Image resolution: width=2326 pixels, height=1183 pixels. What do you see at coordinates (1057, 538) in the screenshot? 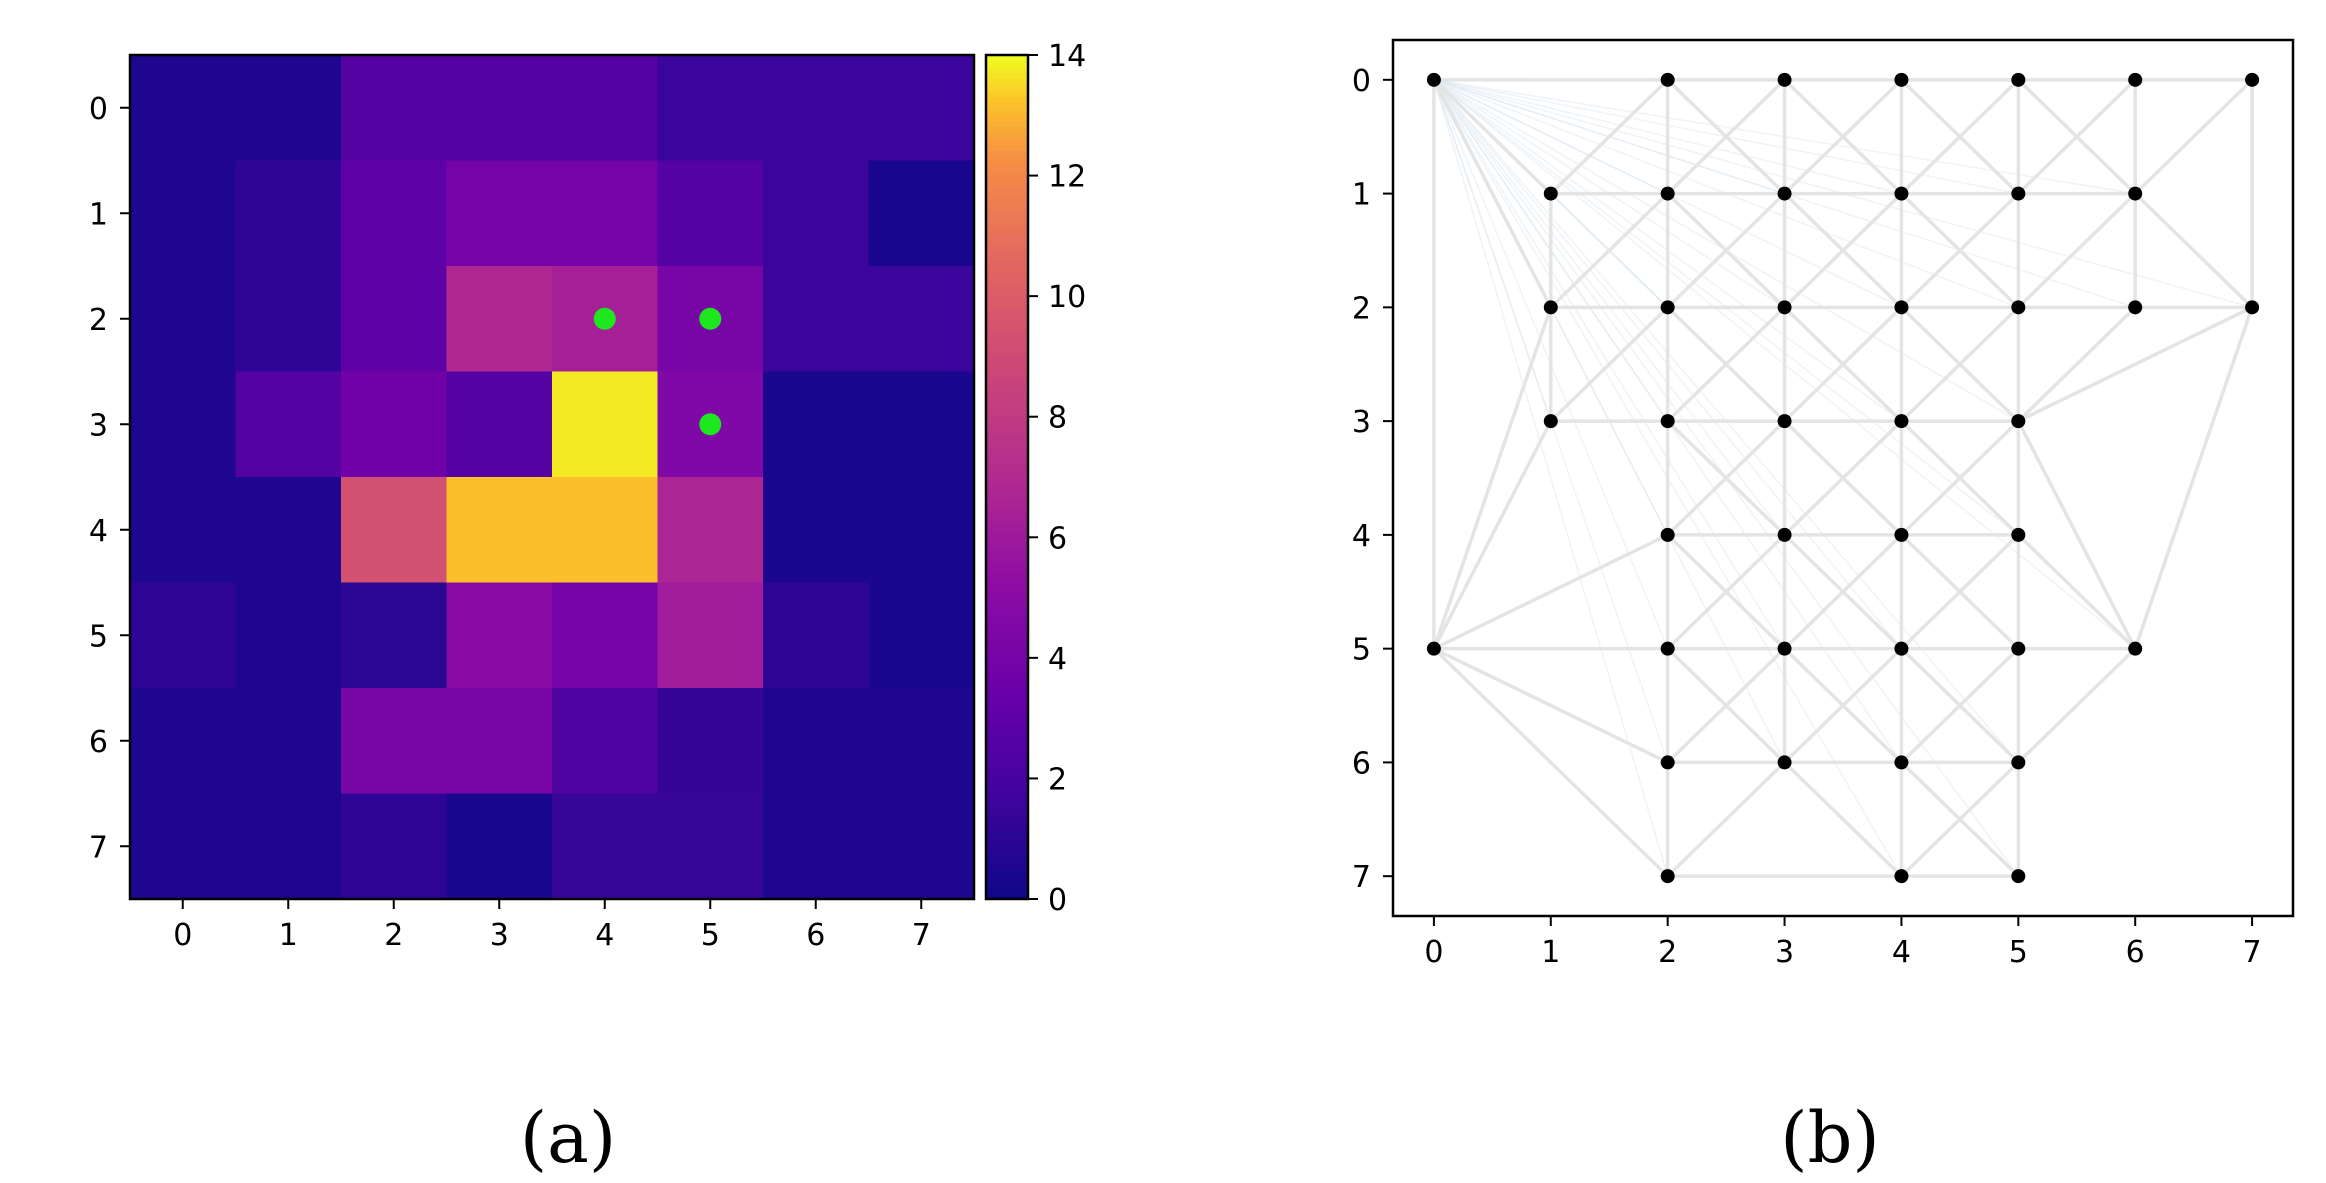
I see `colorbar-tick-label: 6` at bounding box center [1057, 538].